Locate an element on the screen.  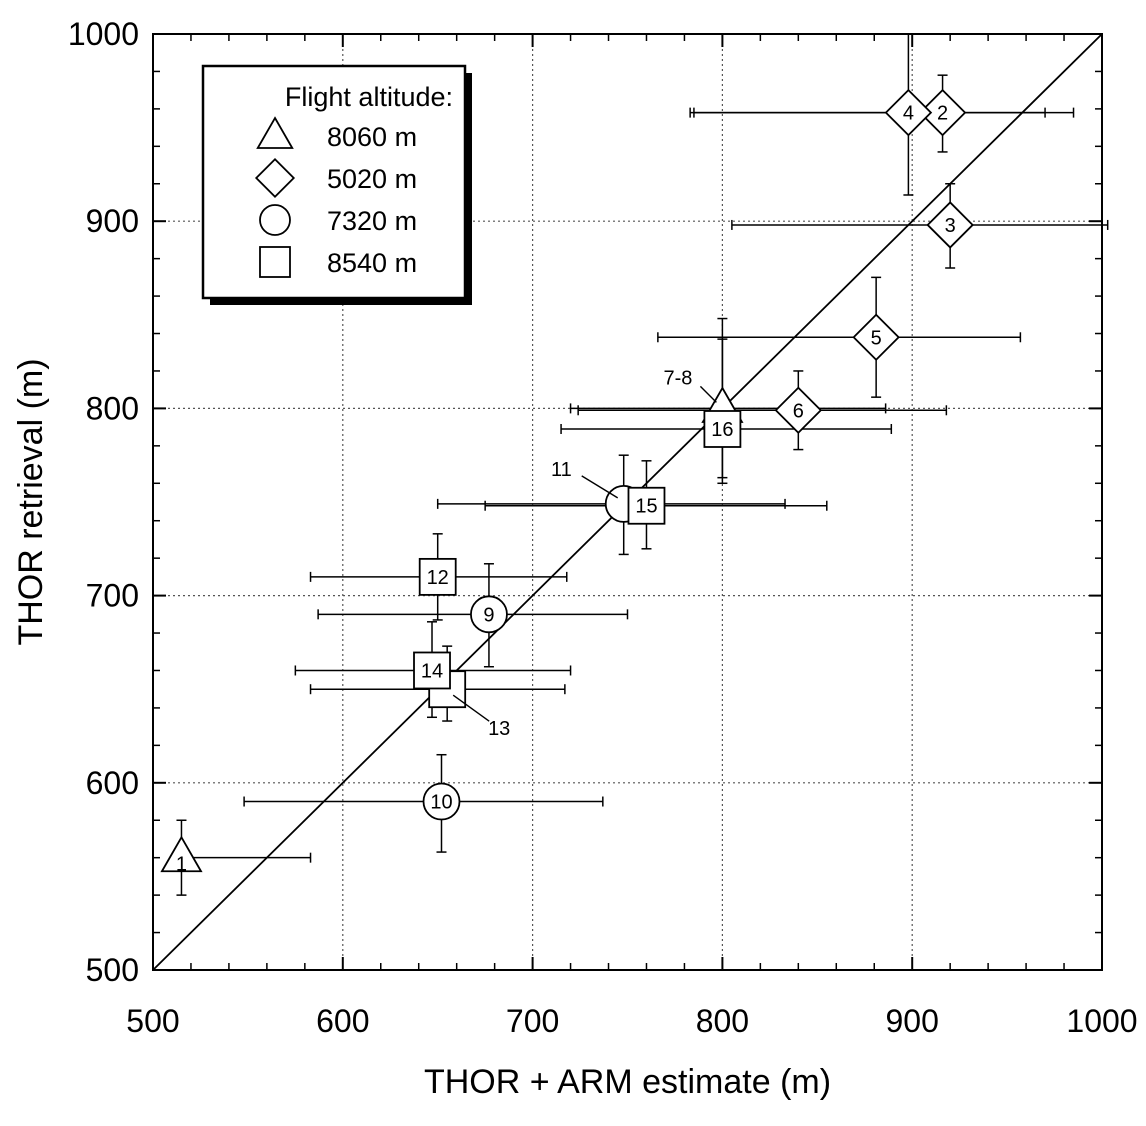
legend-label: 5020 m is located at coordinates (372, 179).